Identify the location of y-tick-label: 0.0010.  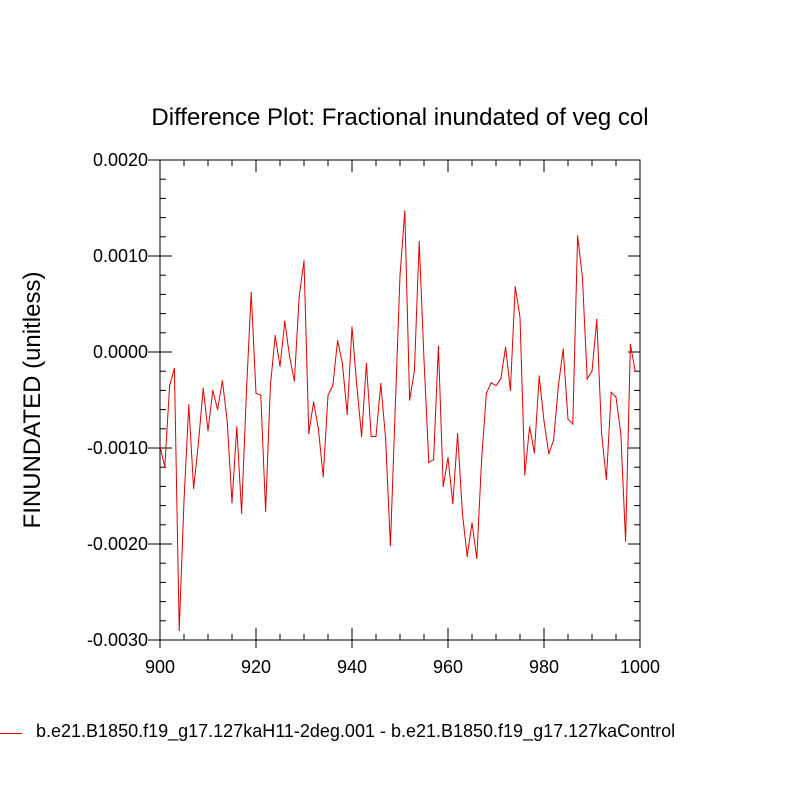
(120, 256).